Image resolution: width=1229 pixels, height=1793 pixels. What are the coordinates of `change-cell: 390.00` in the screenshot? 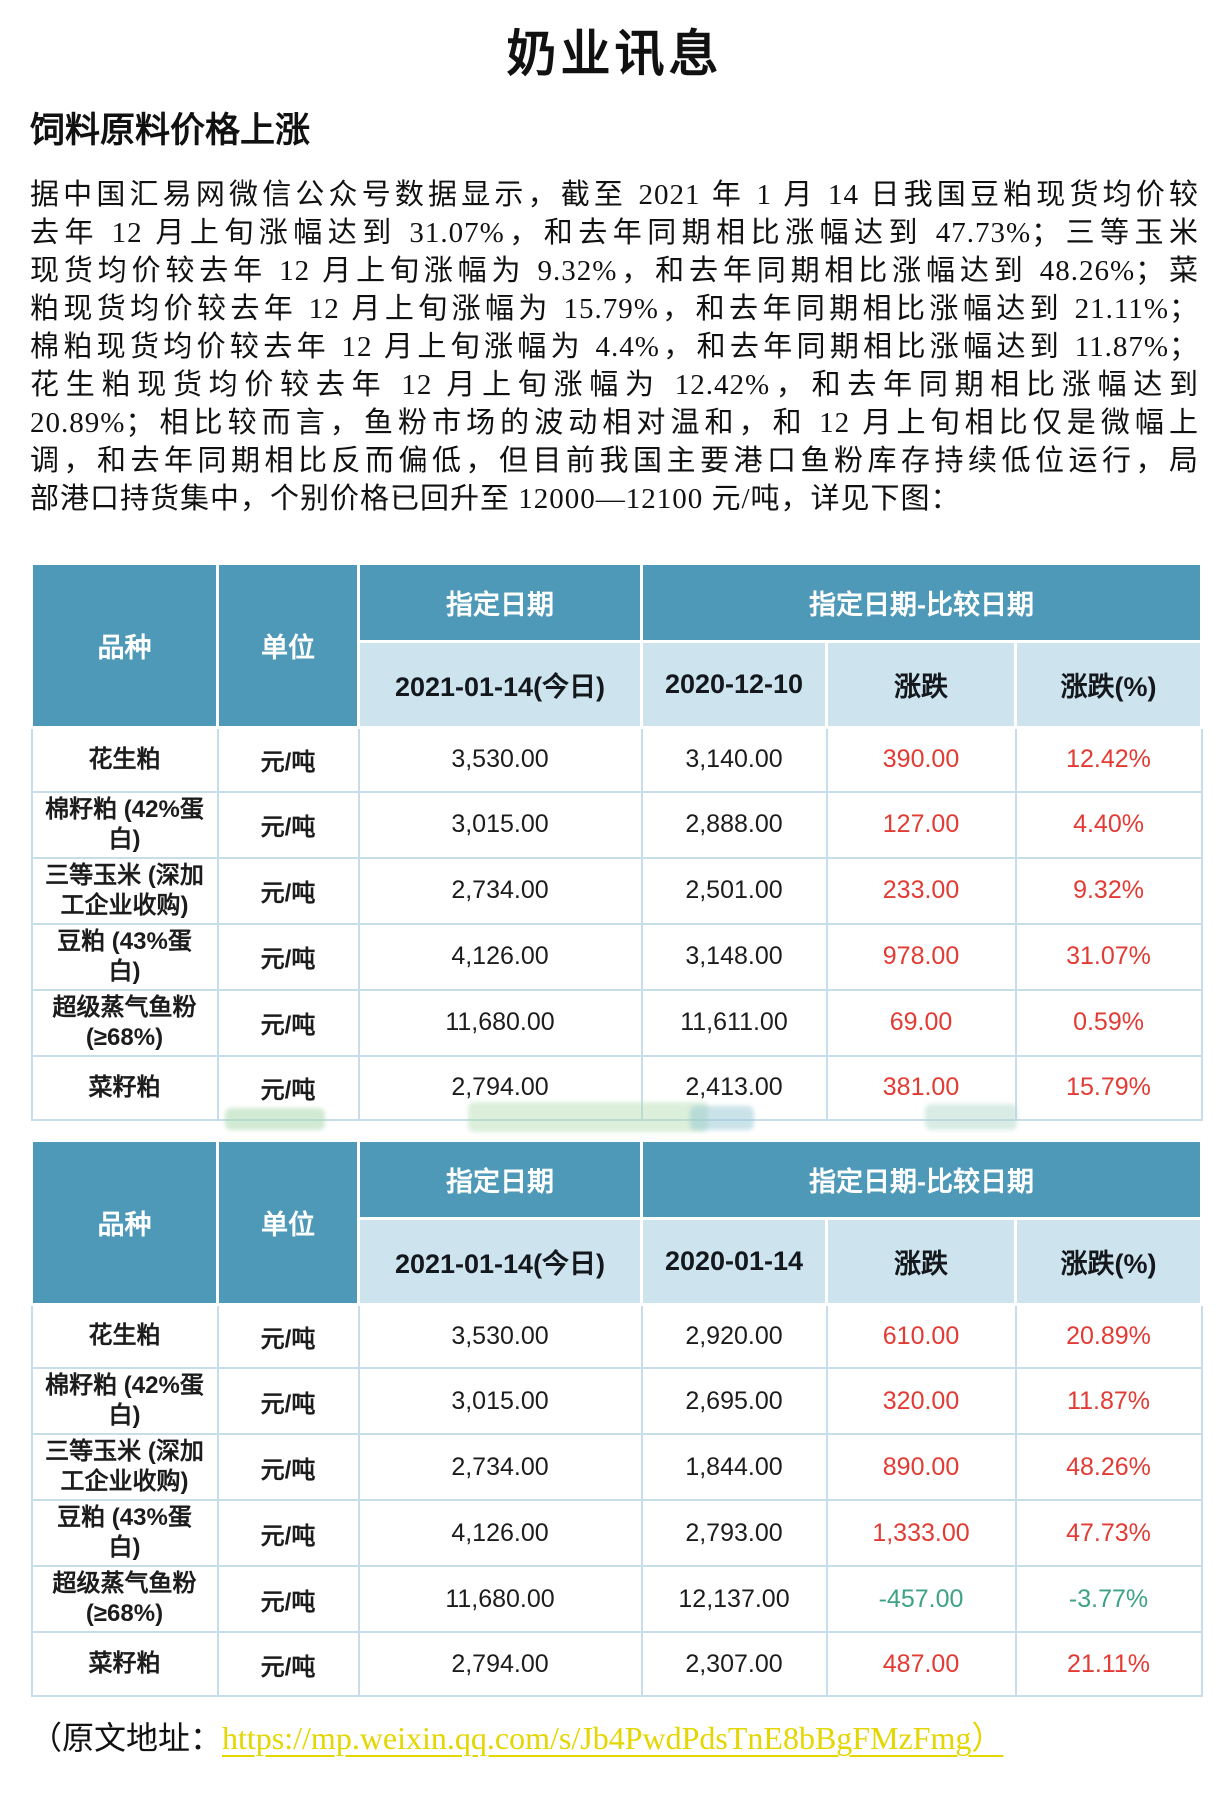 It's located at (921, 759).